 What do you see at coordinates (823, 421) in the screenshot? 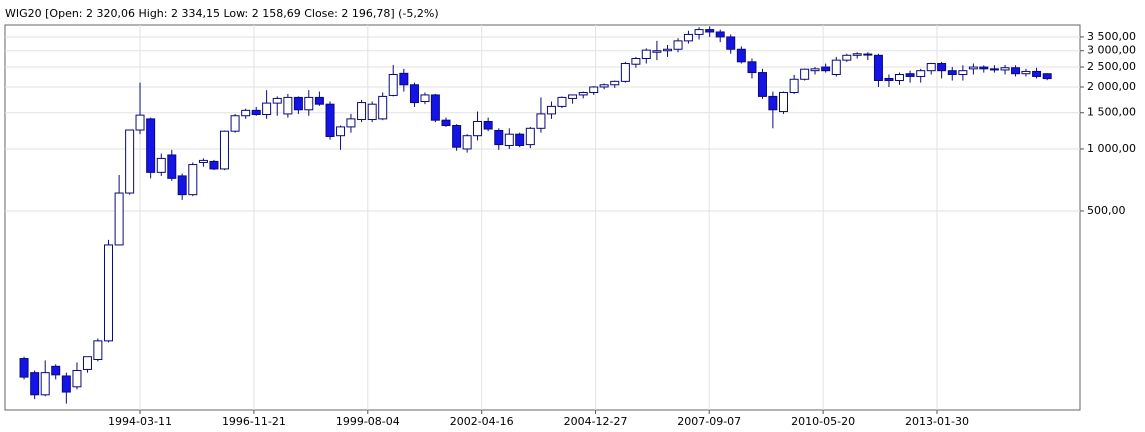
I see `x-tick-label: 2010-05-20` at bounding box center [823, 421].